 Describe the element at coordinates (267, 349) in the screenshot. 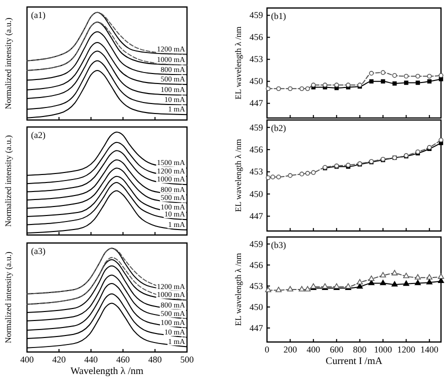

I see `x-tick-label: 0` at that location.